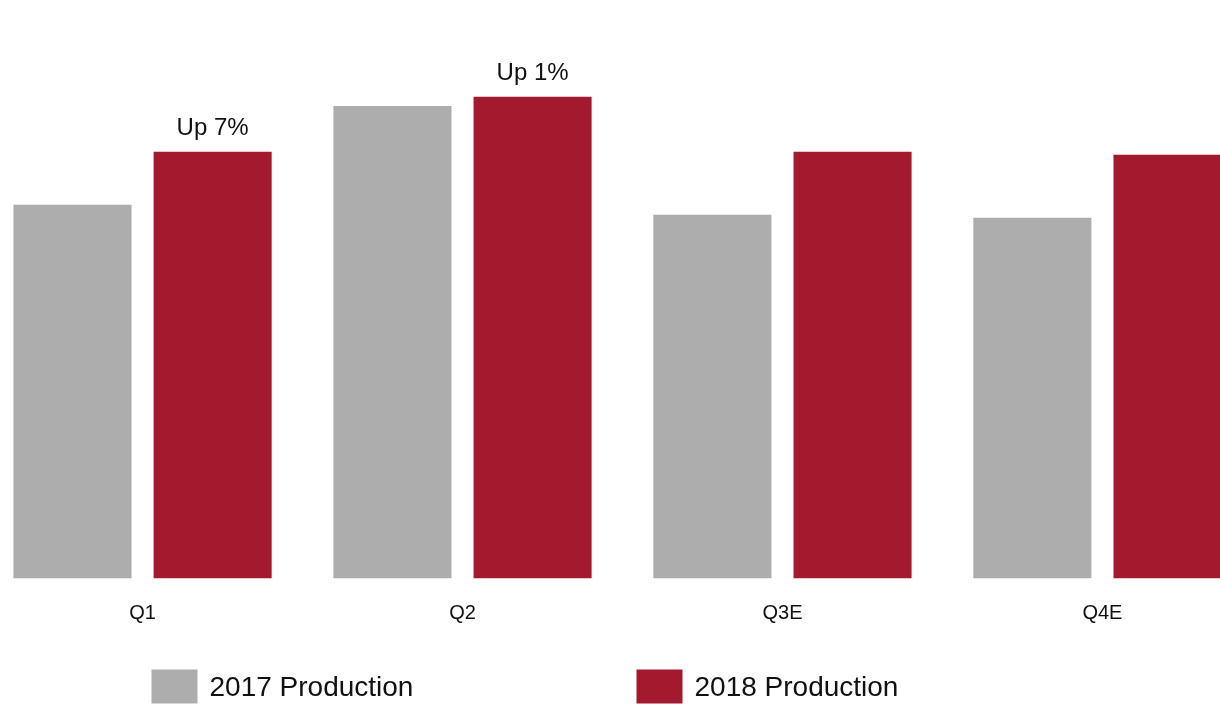  What do you see at coordinates (142, 611) in the screenshot?
I see `x-tick-label: Q1` at bounding box center [142, 611].